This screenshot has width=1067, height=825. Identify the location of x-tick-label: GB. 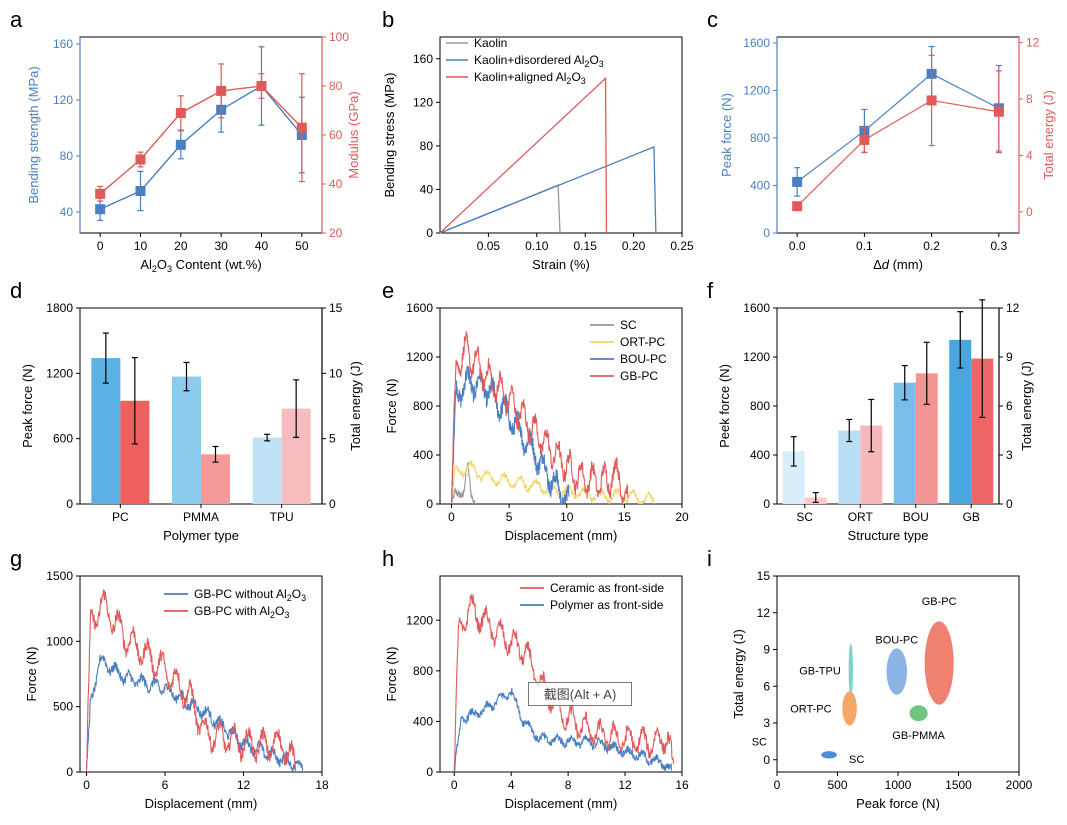
(971, 517).